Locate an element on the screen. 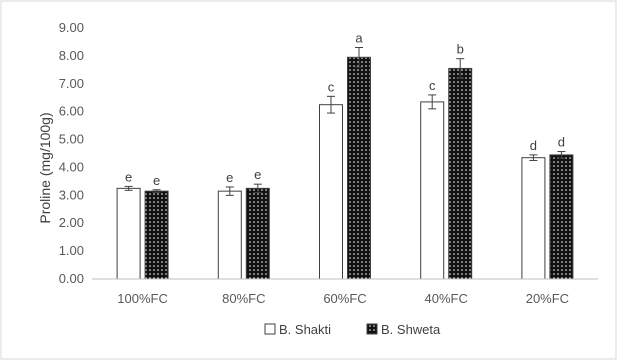  y-tick-label: 7.00 is located at coordinates (71, 83).